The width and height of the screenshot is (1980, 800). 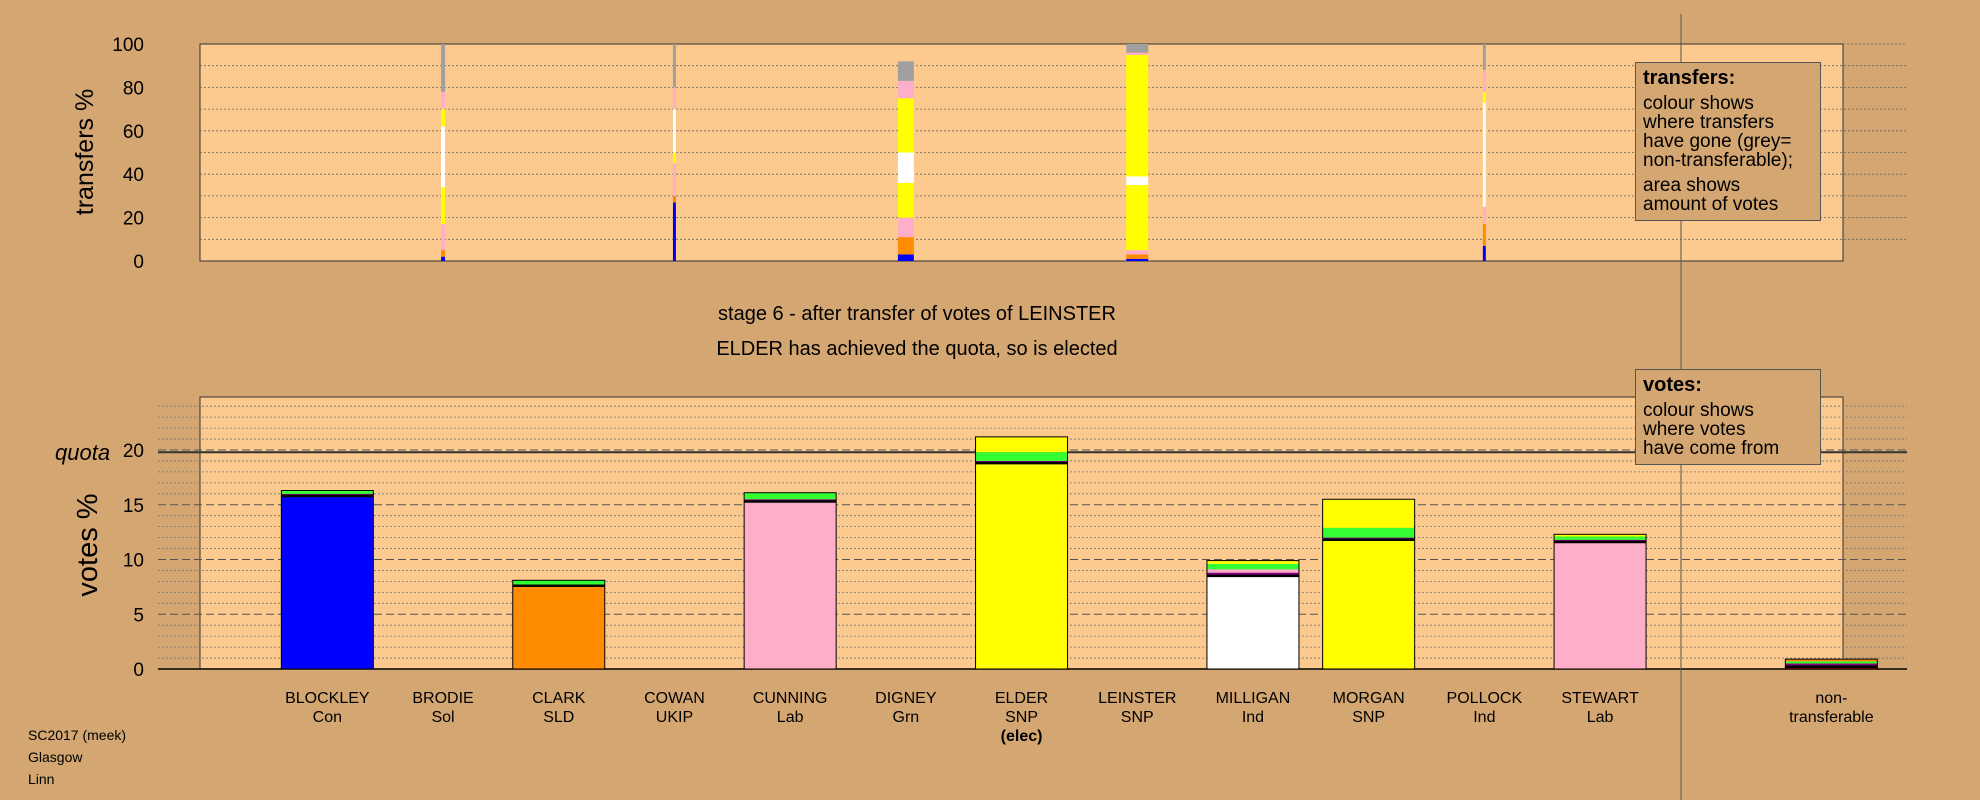 What do you see at coordinates (88, 544) in the screenshot?
I see `votes-y-axis-label: votes %` at bounding box center [88, 544].